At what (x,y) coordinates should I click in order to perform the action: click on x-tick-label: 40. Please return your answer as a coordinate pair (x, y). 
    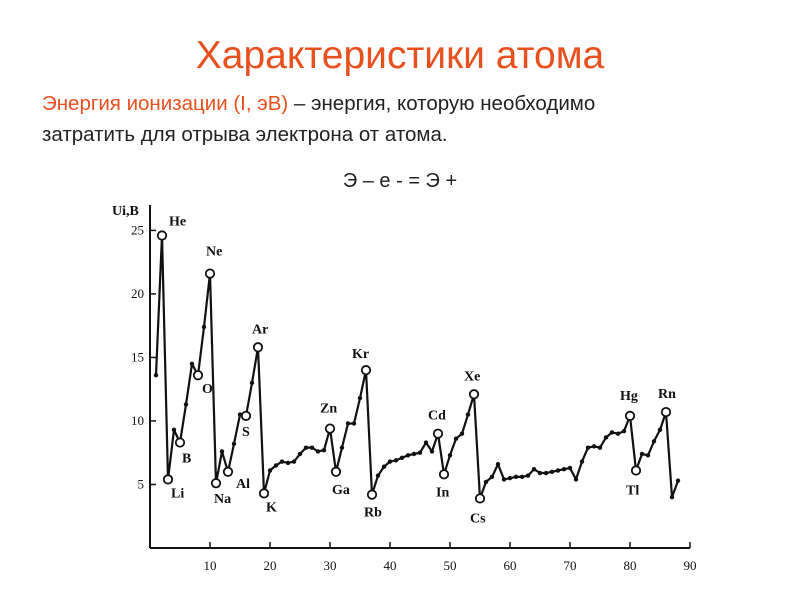
    Looking at the image, I should click on (390, 565).